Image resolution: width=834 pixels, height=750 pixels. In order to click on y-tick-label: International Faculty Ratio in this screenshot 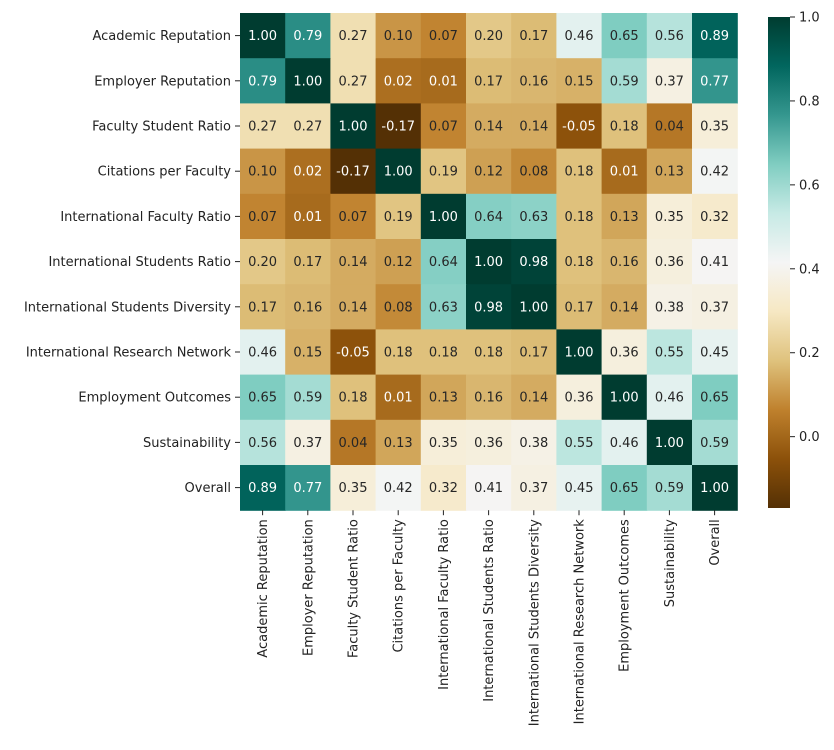, I will do `click(145, 217)`.